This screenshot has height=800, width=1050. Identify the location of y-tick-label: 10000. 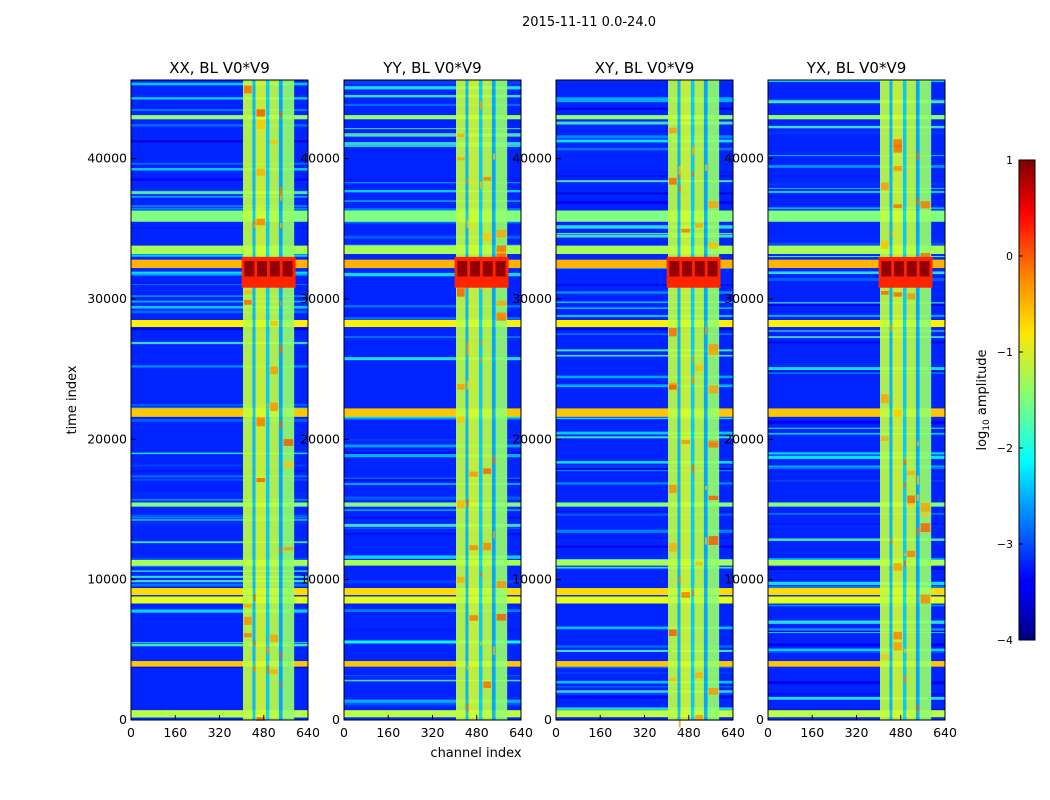
(320, 579).